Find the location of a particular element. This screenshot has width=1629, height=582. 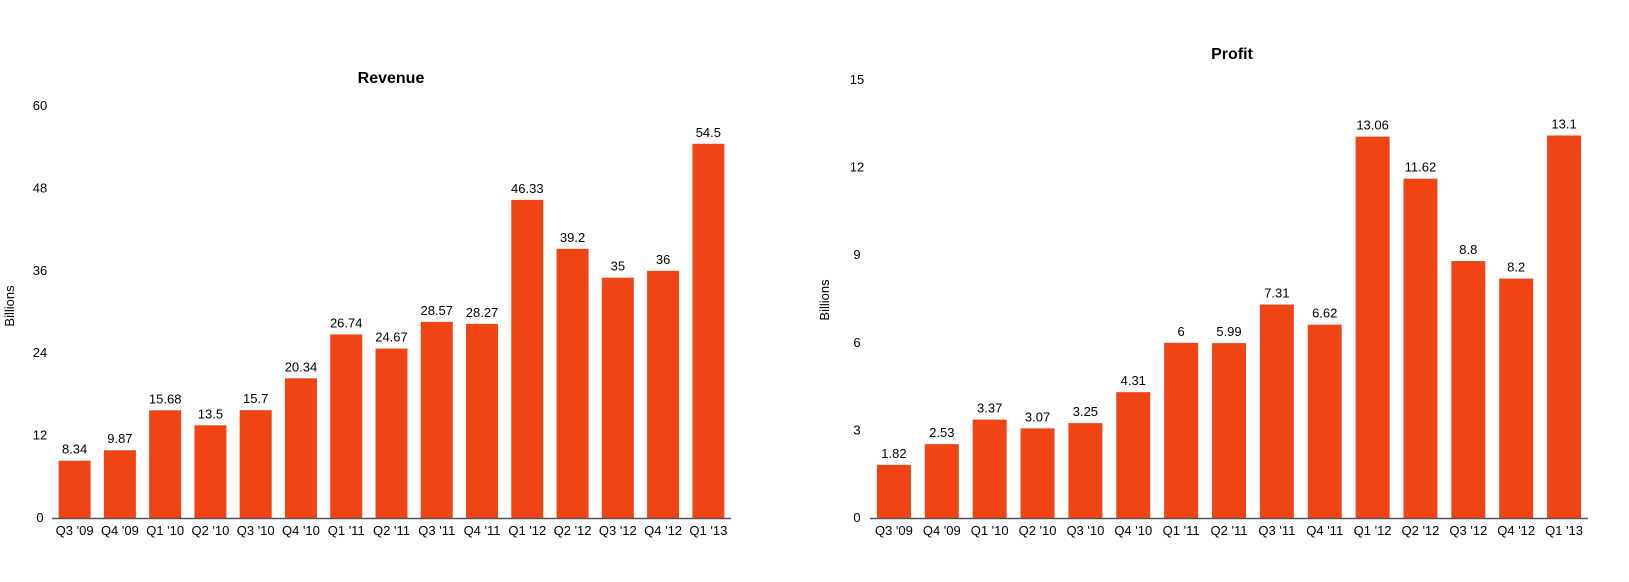

data-label: 15.7 is located at coordinates (255, 398).